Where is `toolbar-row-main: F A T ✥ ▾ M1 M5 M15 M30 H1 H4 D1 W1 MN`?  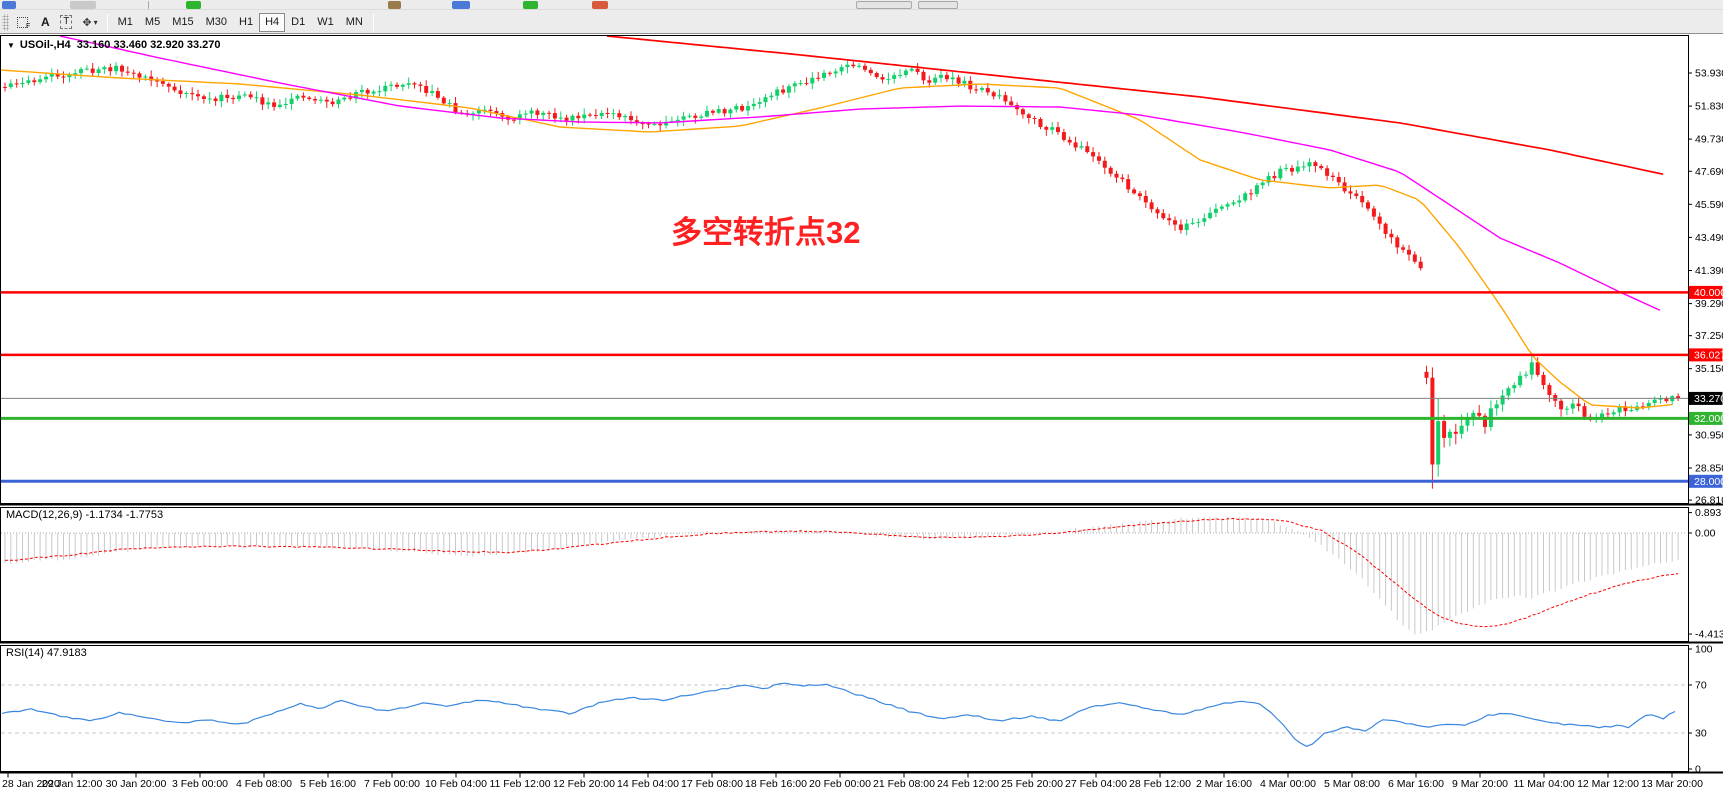
toolbar-row-main: F A T ✥ ▾ M1 M5 M15 M30 H1 H4 D1 W1 MN is located at coordinates (189, 22).